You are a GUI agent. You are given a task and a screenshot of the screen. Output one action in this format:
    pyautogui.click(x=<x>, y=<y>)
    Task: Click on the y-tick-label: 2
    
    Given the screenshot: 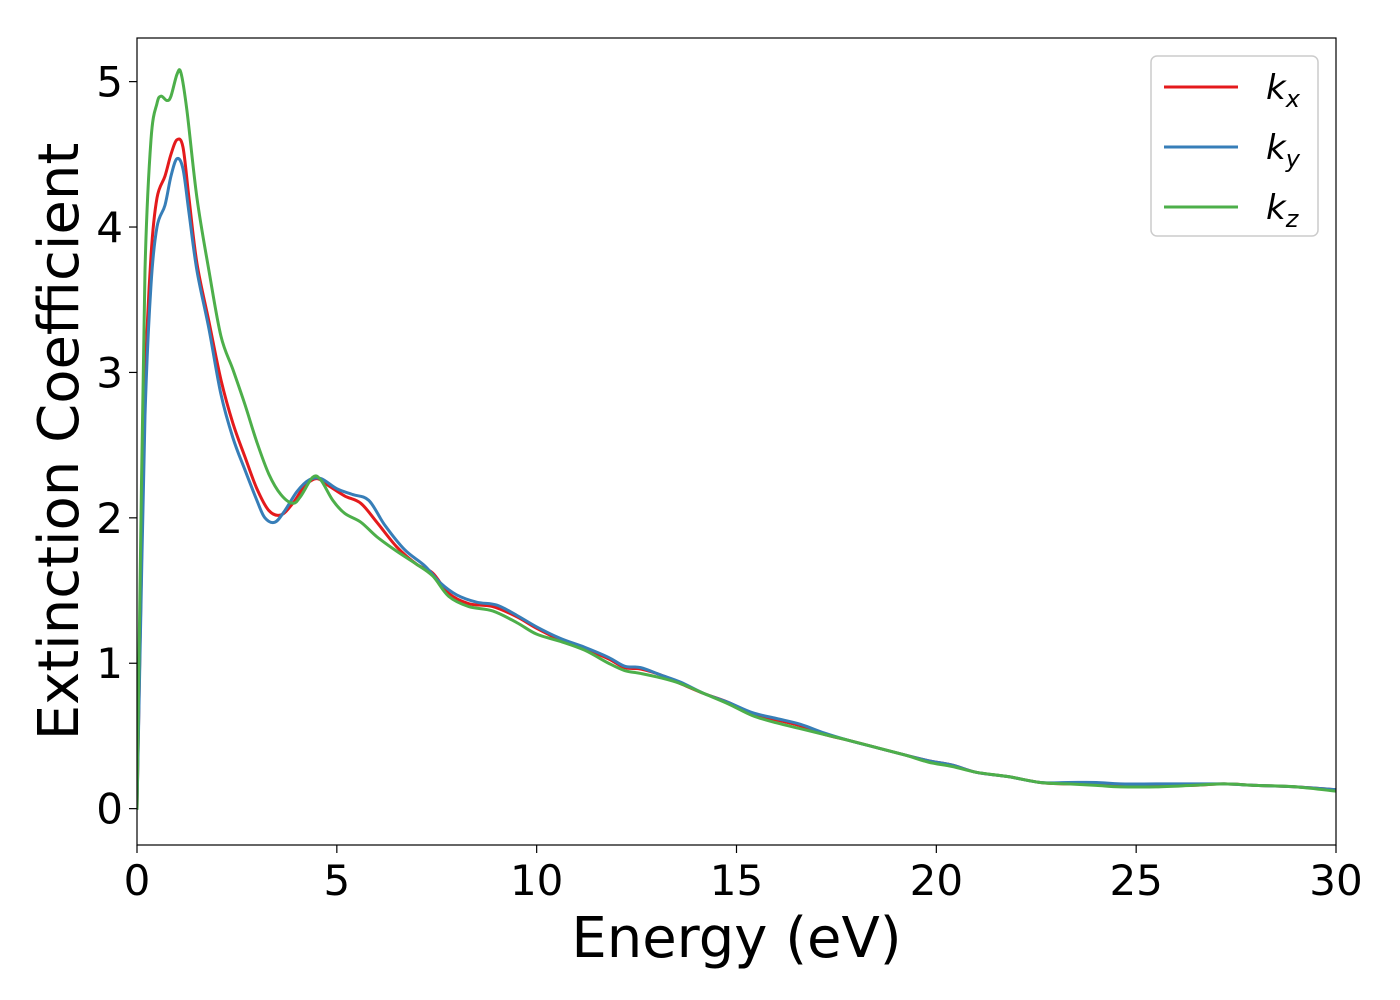 What is the action you would take?
    pyautogui.click(x=109, y=518)
    